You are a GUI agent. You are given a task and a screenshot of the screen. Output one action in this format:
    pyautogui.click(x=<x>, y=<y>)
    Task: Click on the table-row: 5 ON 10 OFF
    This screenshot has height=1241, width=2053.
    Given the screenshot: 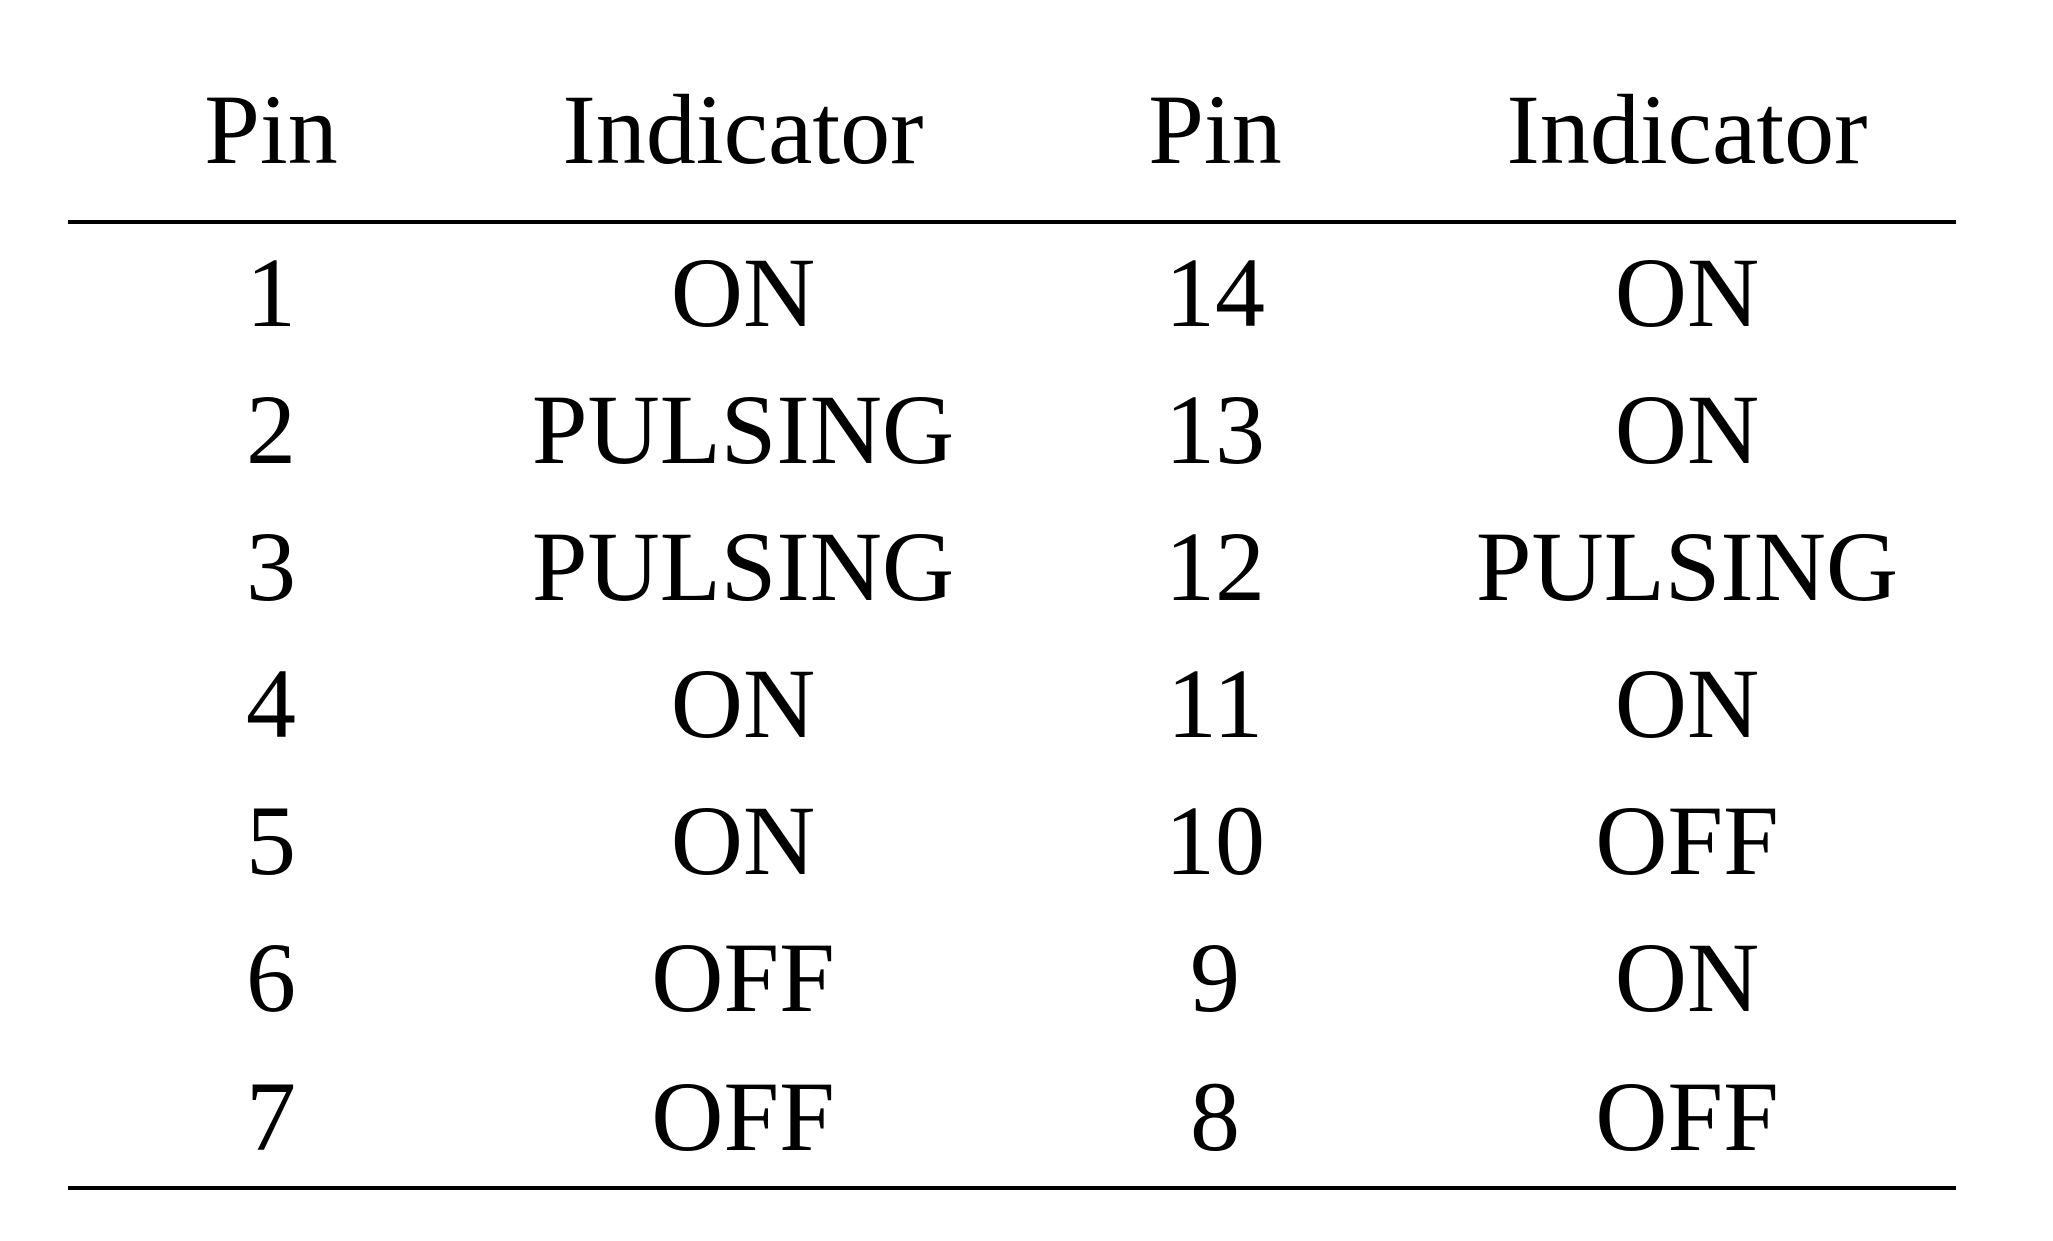 What is the action you would take?
    pyautogui.click(x=1012, y=840)
    